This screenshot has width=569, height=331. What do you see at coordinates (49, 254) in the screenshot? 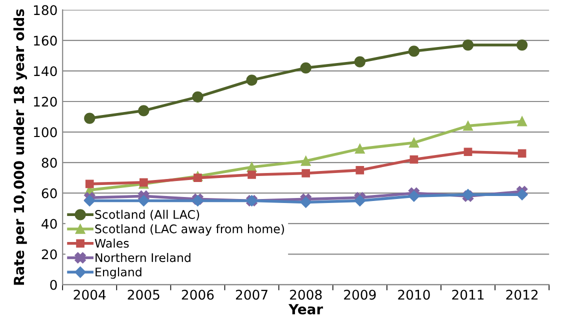
I see `y-tick-label: 20` at bounding box center [49, 254].